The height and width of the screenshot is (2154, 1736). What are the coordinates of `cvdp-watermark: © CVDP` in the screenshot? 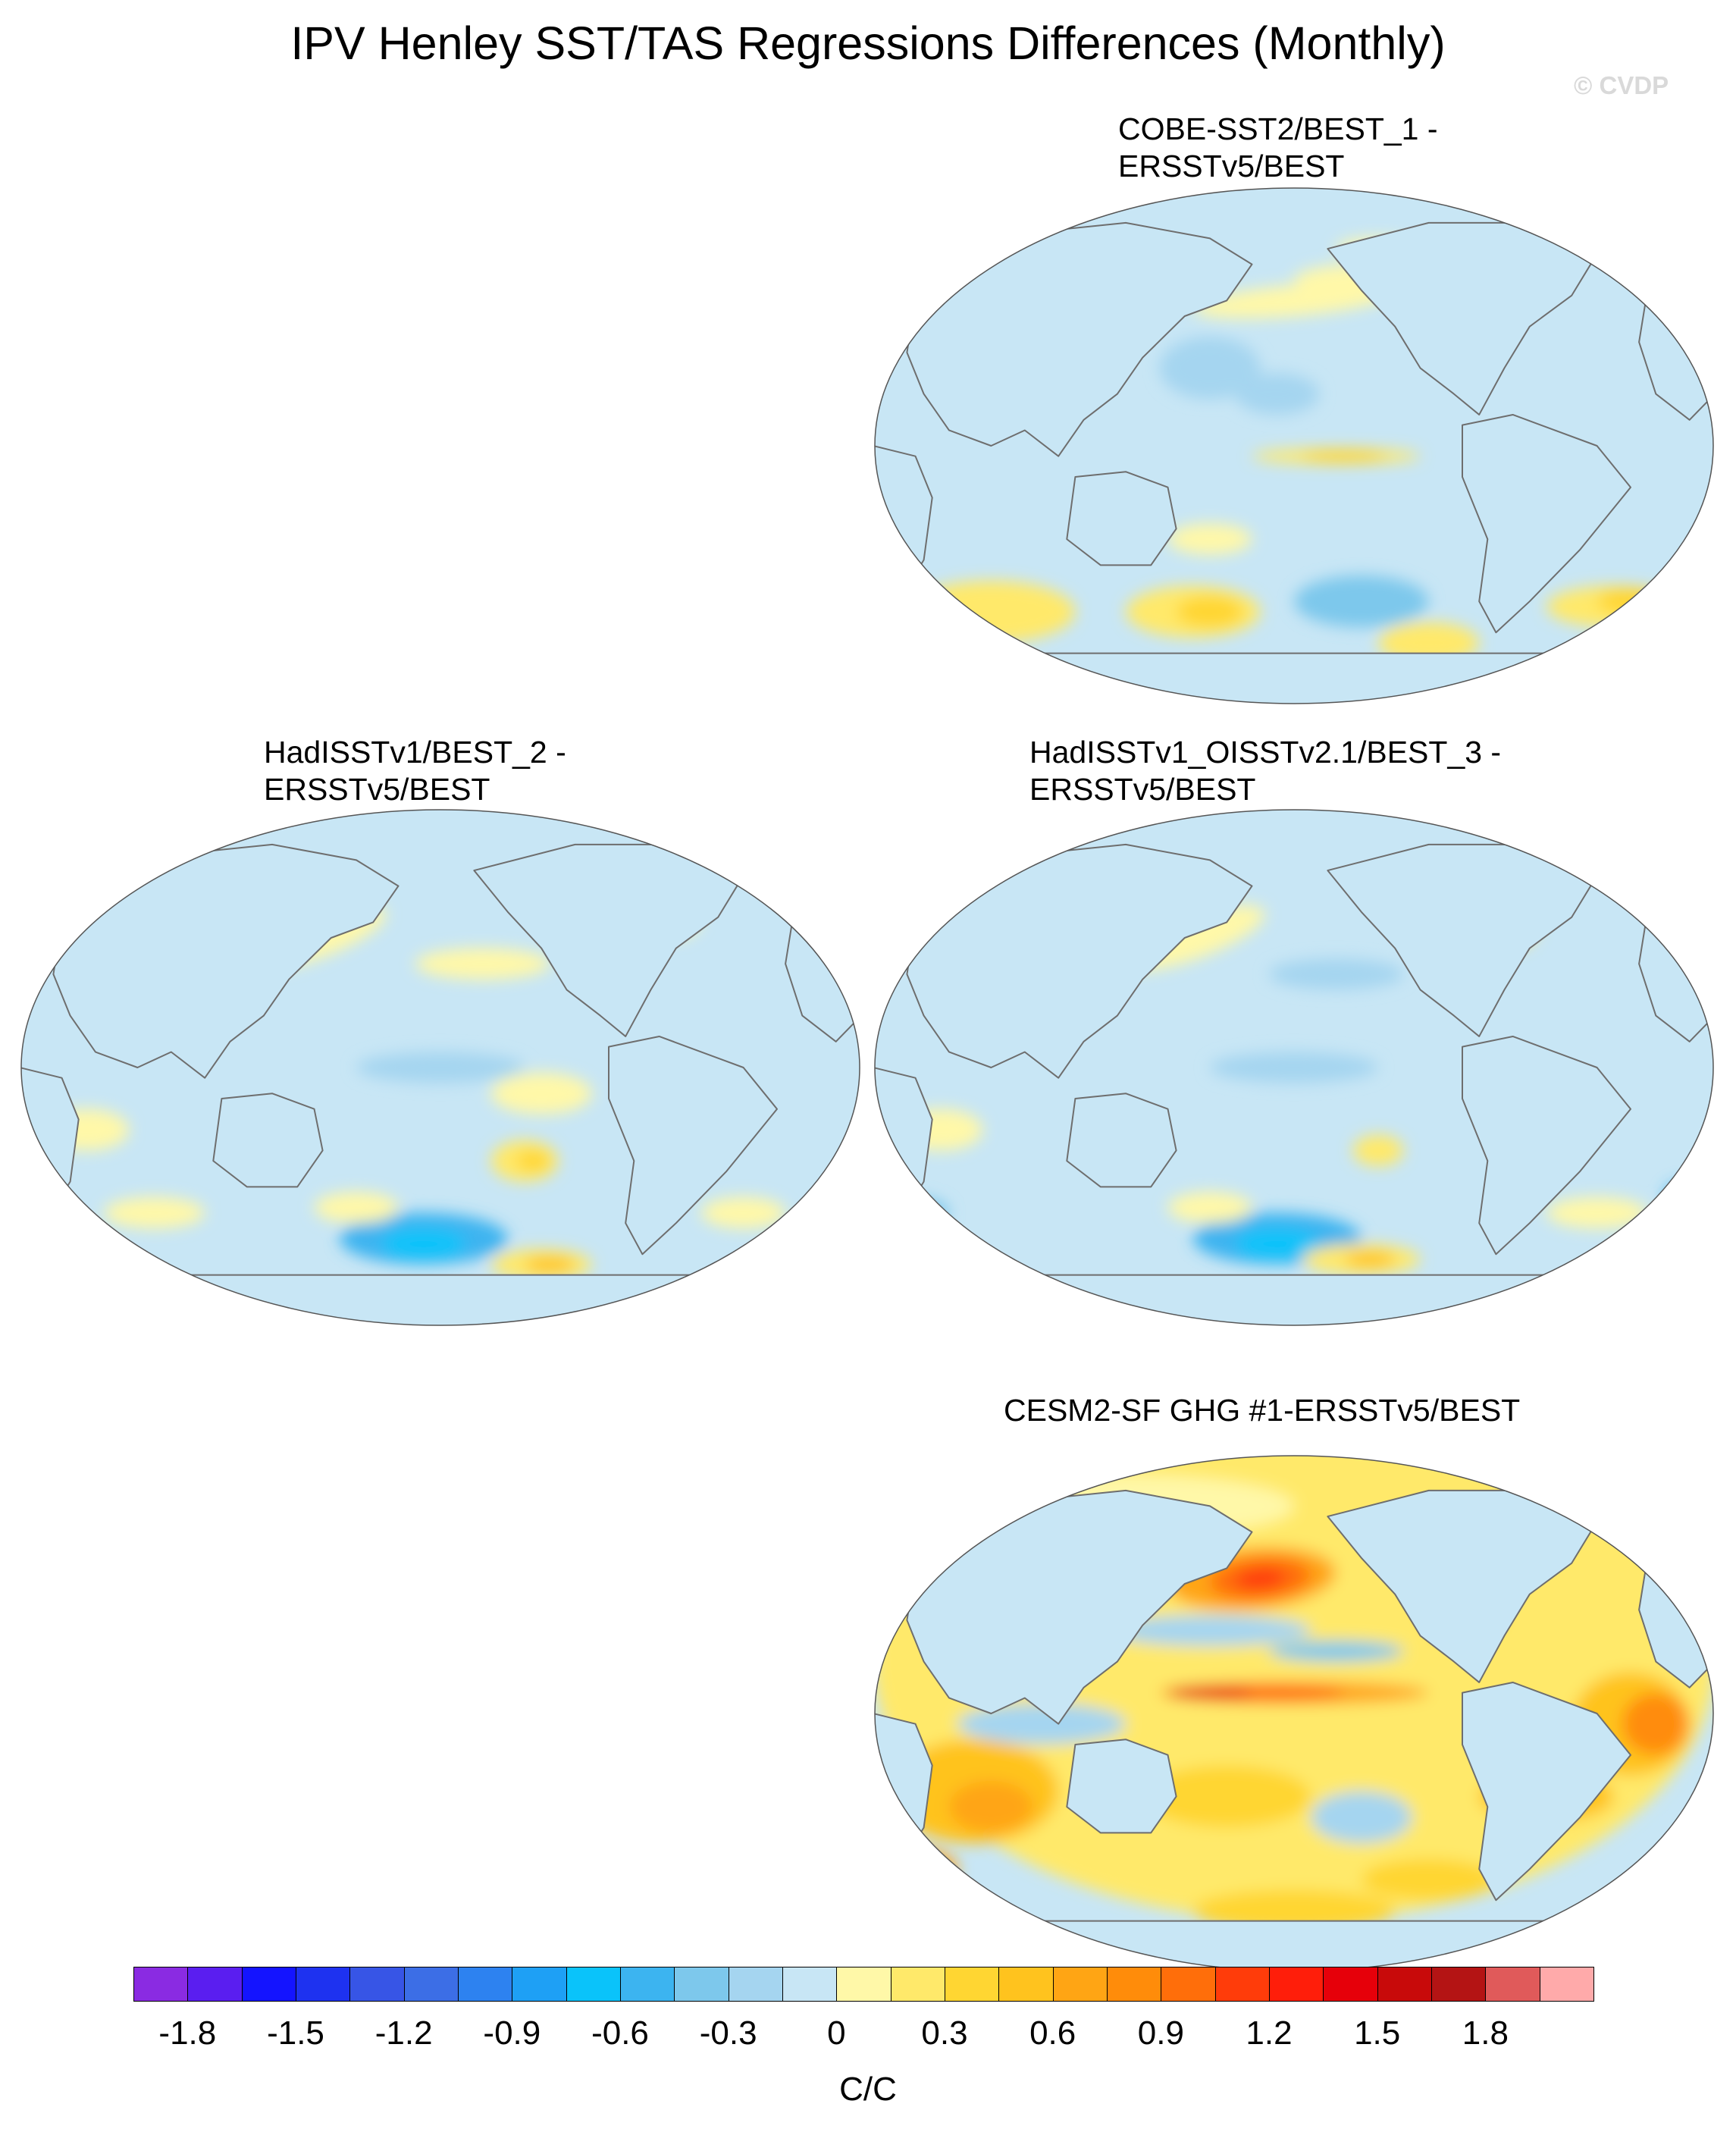 It's located at (1621, 85).